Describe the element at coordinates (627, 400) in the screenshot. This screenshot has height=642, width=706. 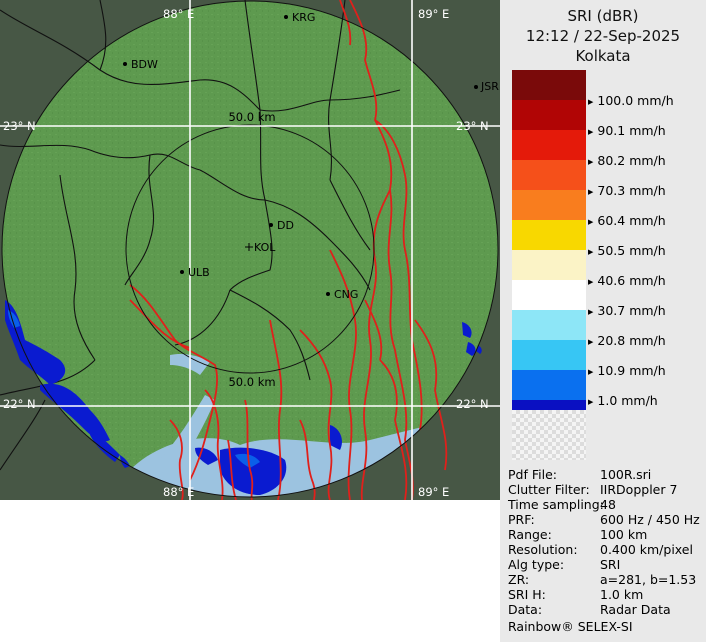
I see `level-value: 1.0 mm/h` at that location.